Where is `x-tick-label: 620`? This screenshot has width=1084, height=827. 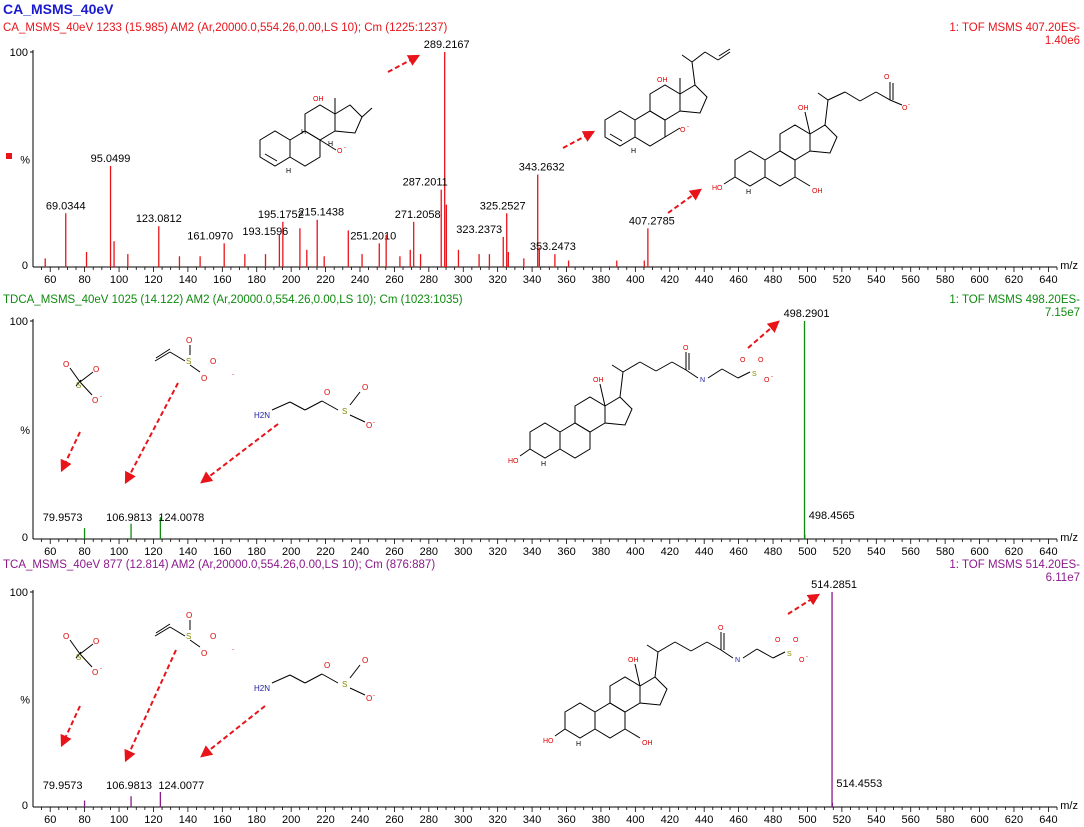 x-tick-label: 620 is located at coordinates (1014, 820).